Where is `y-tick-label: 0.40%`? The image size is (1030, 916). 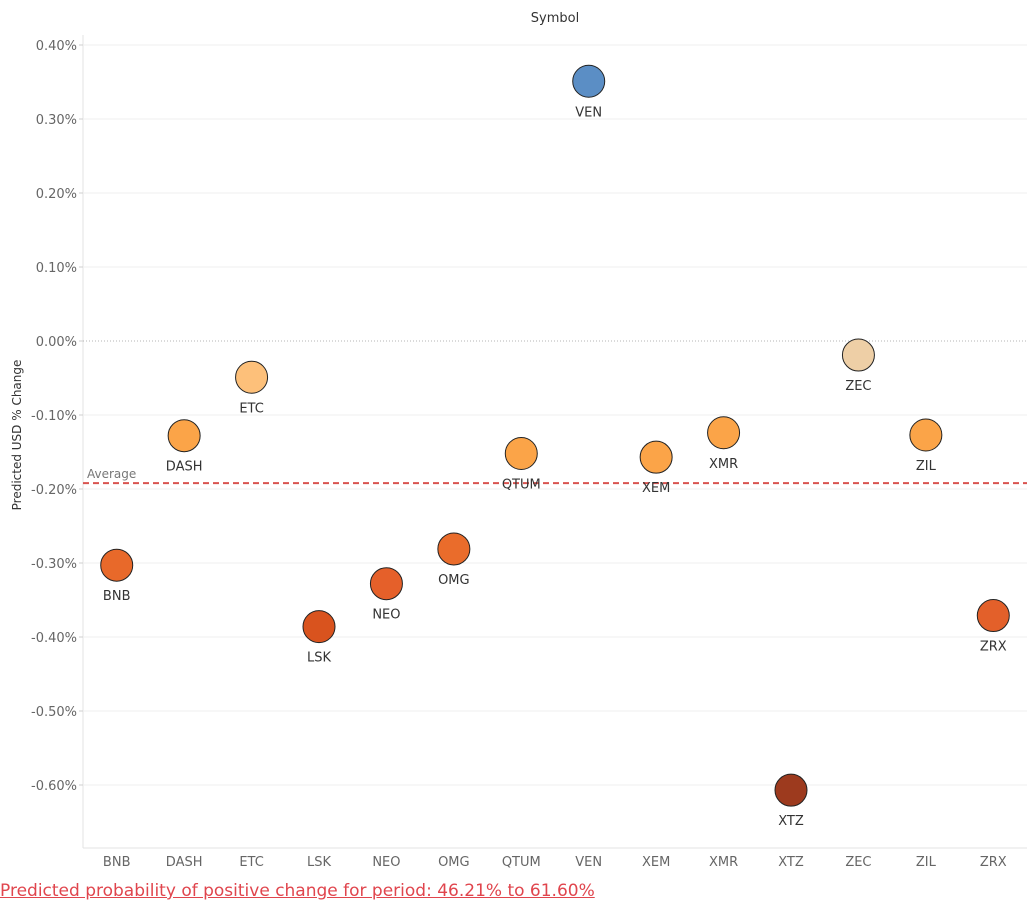
y-tick-label: 0.40% is located at coordinates (56, 46).